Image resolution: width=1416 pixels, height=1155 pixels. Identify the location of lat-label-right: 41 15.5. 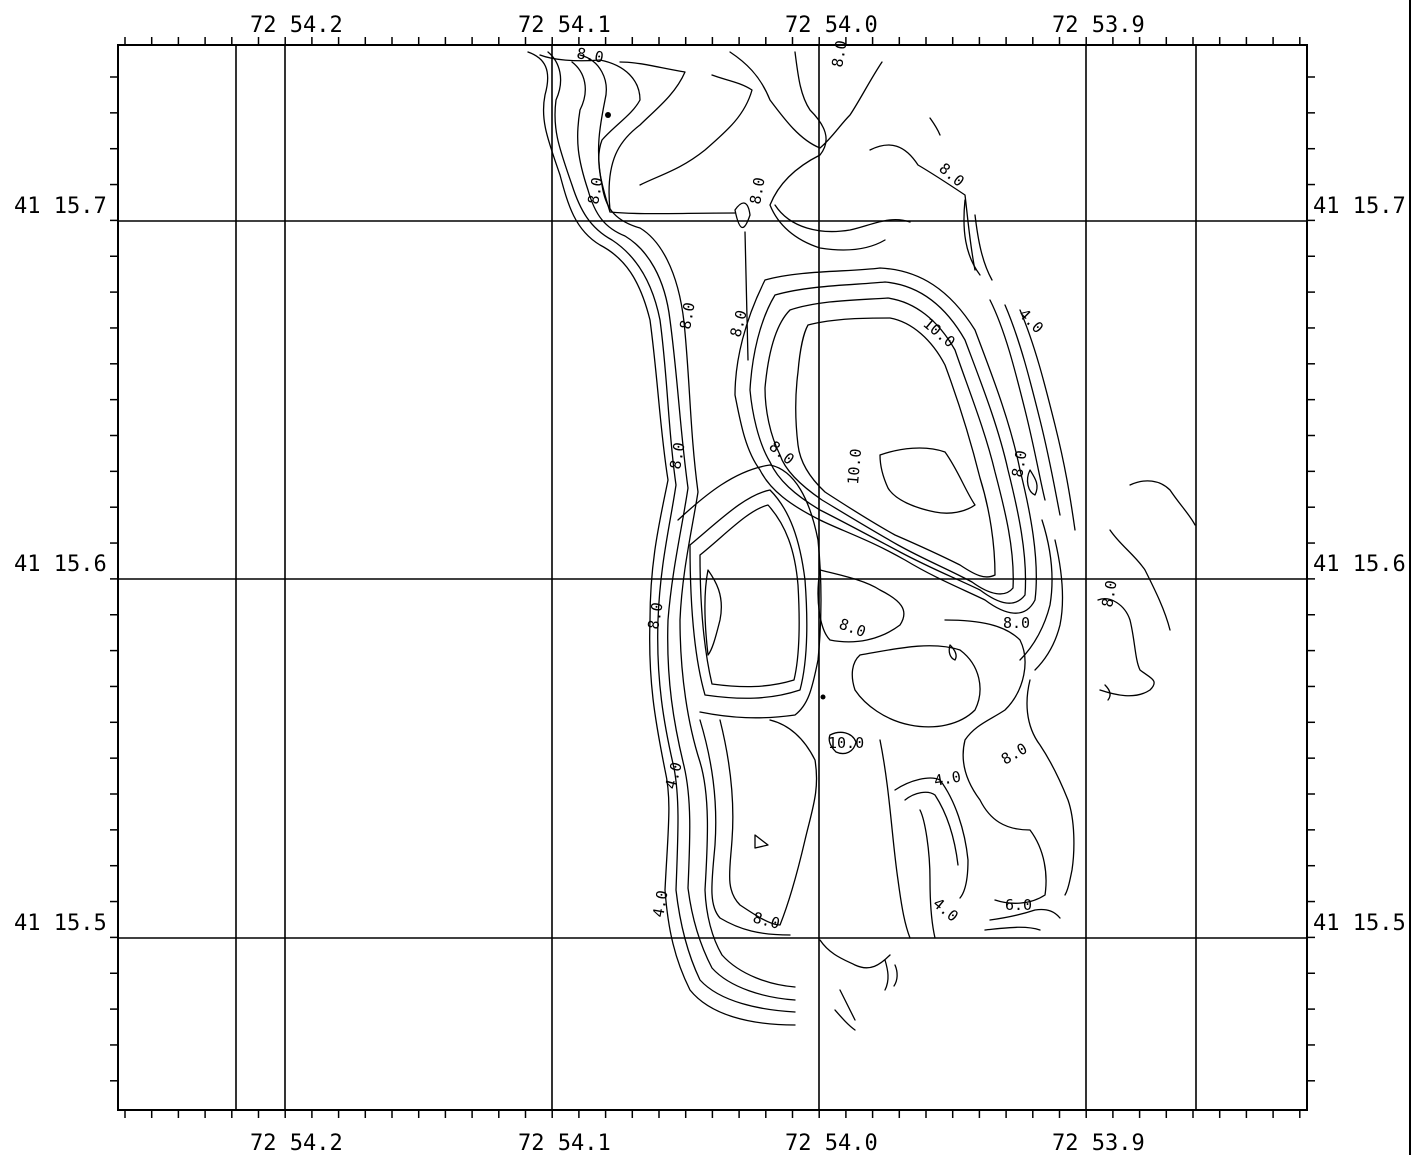
(1359, 923).